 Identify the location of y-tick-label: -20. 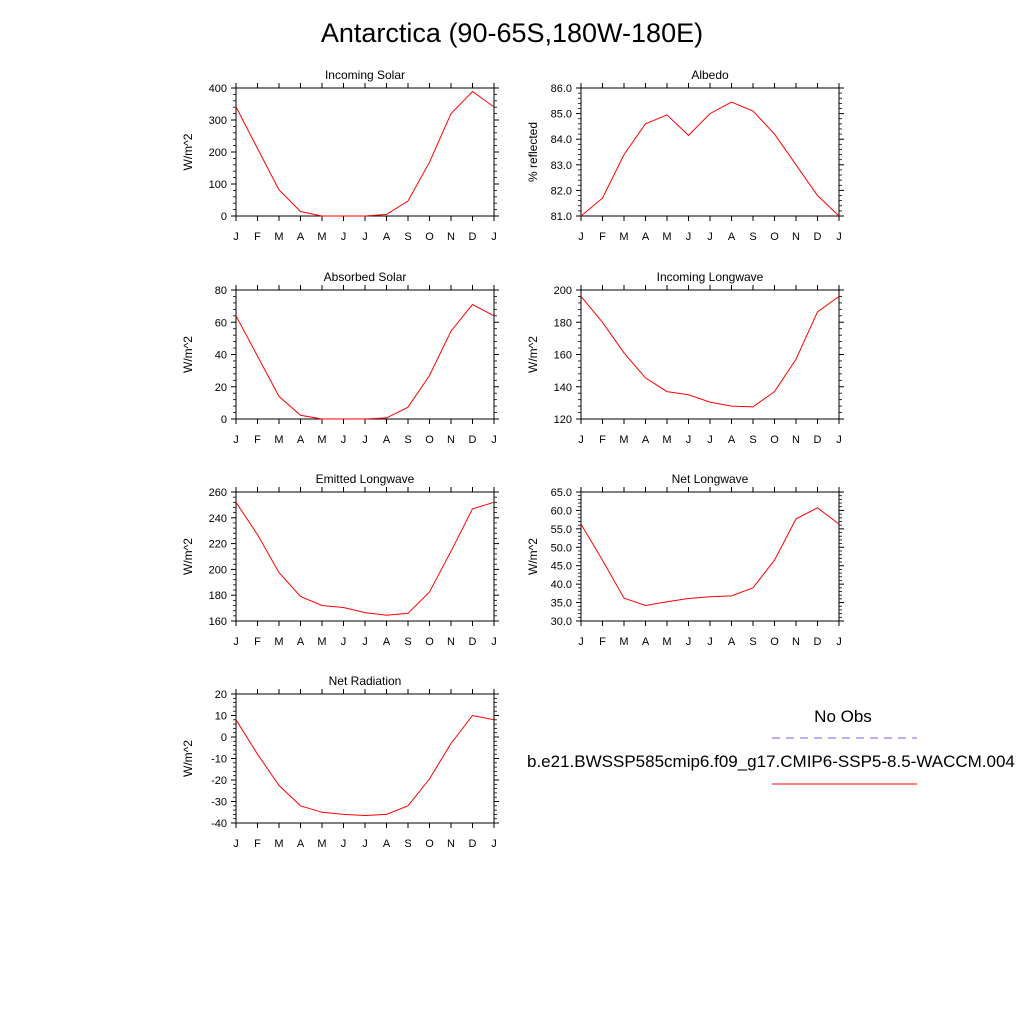
(219, 781).